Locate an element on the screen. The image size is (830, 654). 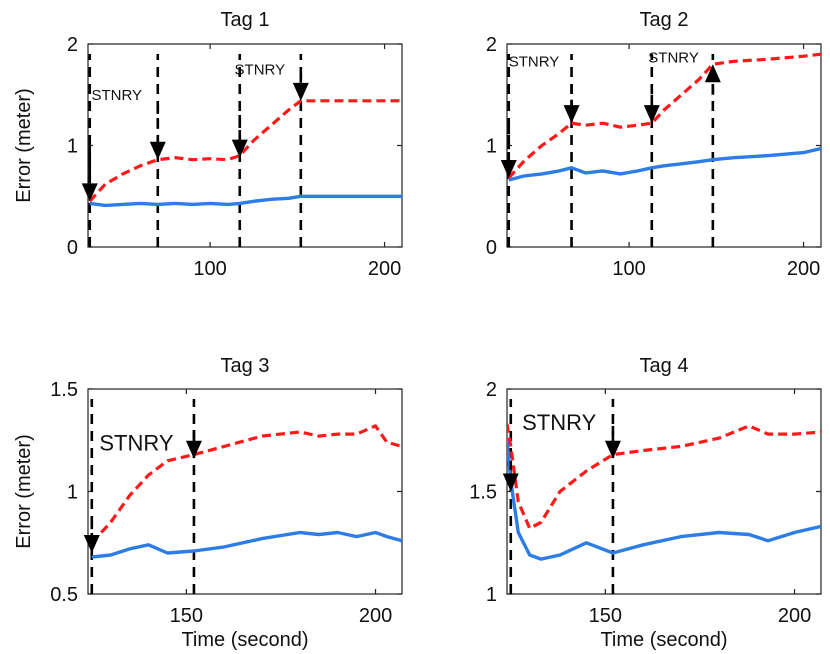
subplot-title: Tag 4 is located at coordinates (664, 366).